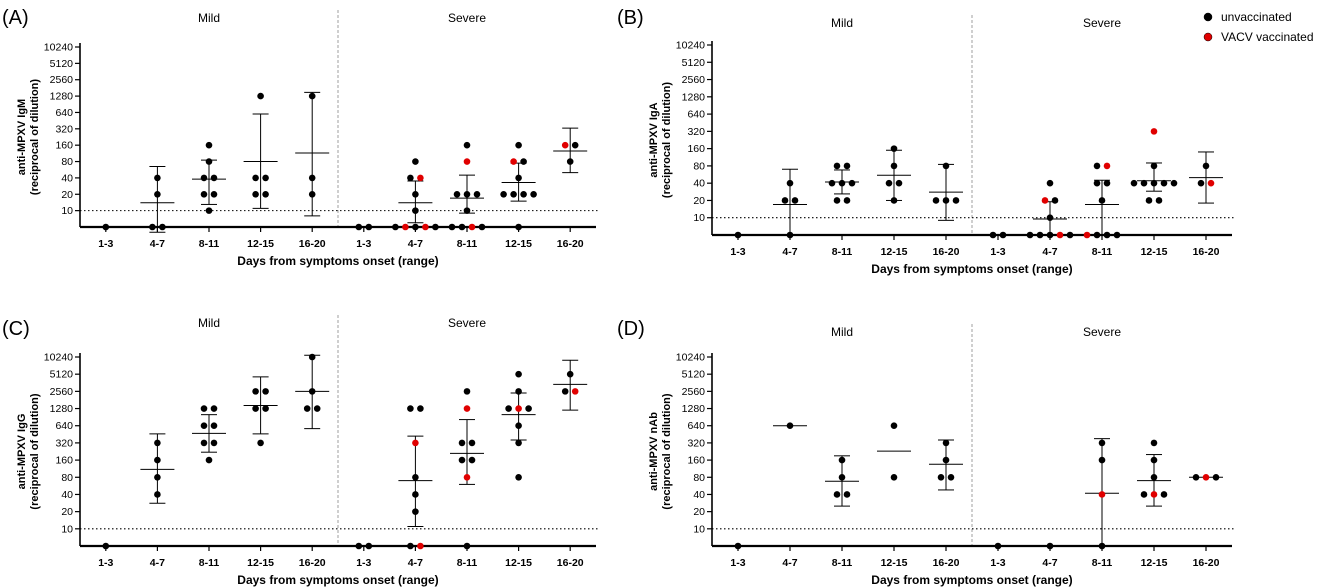 Image resolution: width=1333 pixels, height=588 pixels. What do you see at coordinates (690, 46) in the screenshot?
I see `y-tick-label: 10240` at bounding box center [690, 46].